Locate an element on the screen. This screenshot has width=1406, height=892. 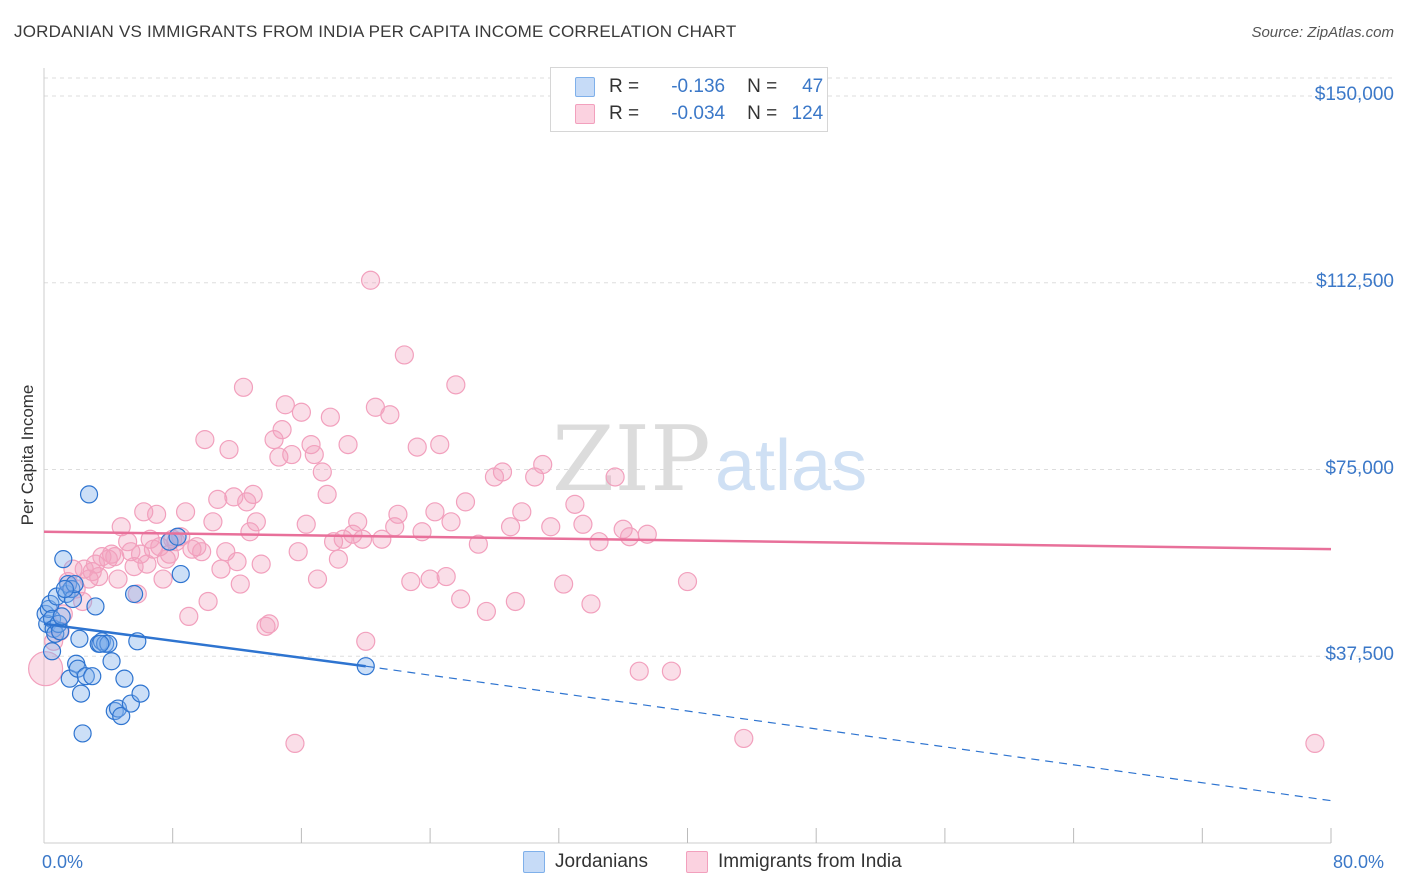
legend-swatch-india is located at coordinates (585, 114).